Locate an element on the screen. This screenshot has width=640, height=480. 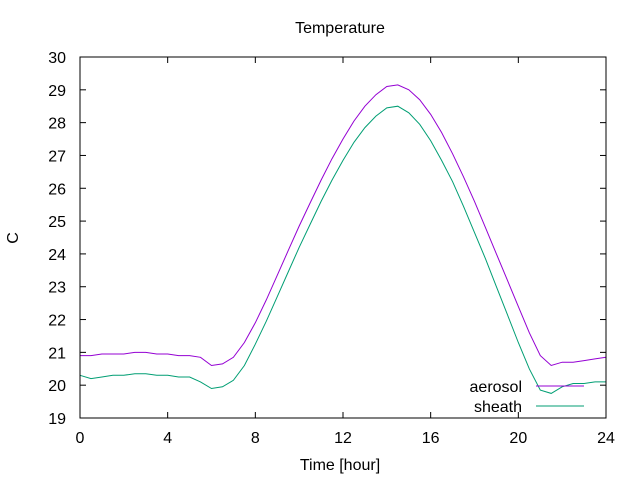
y-tick-label: 28 is located at coordinates (57, 124).